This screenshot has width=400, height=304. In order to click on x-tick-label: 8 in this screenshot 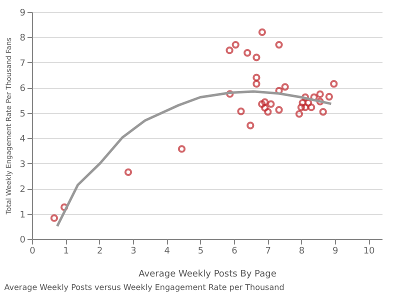, I will do `click(301, 251)`.